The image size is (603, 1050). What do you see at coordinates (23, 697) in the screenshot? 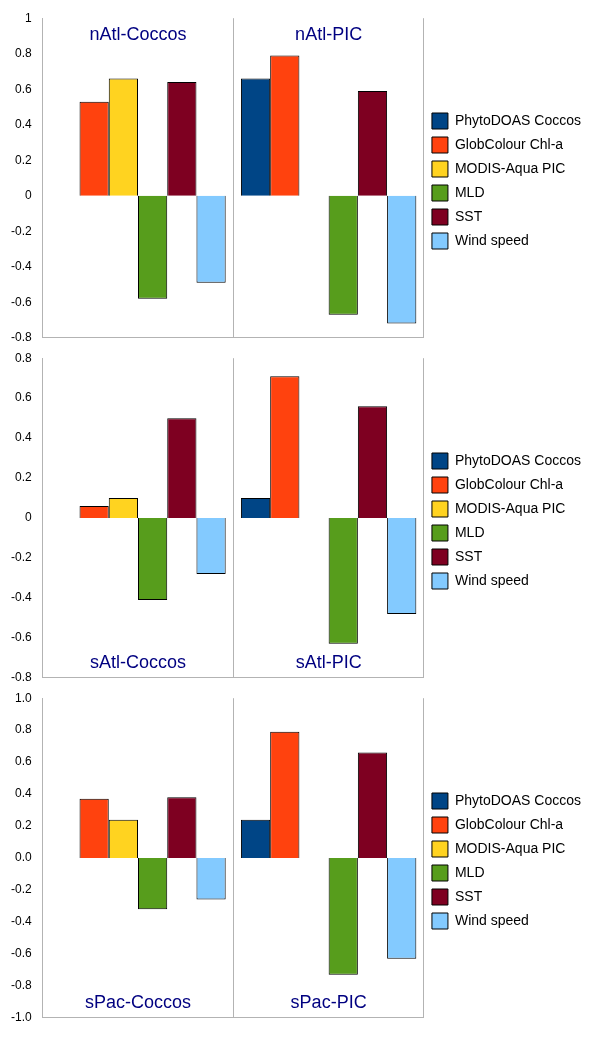
I see `y-tick-label: 1.0` at bounding box center [23, 697].